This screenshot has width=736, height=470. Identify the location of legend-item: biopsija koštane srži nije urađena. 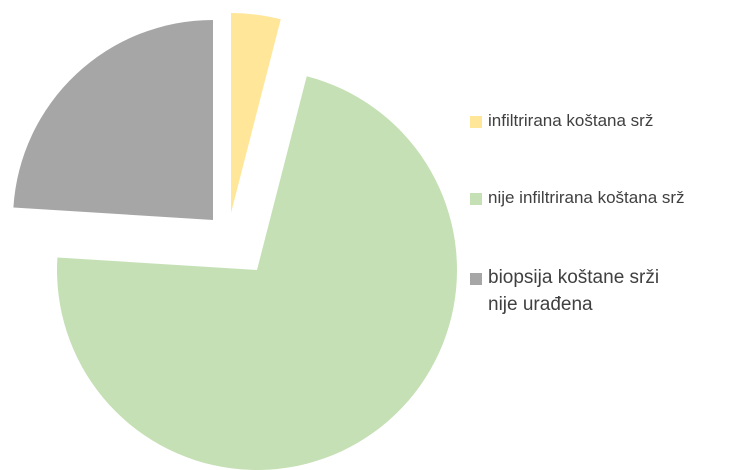
(574, 292).